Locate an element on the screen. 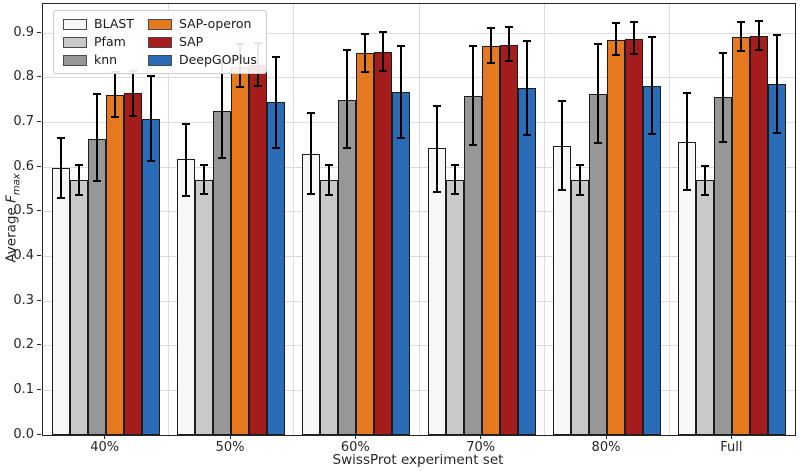 The image size is (800, 471). bar-pfam-50% is located at coordinates (204, 307).